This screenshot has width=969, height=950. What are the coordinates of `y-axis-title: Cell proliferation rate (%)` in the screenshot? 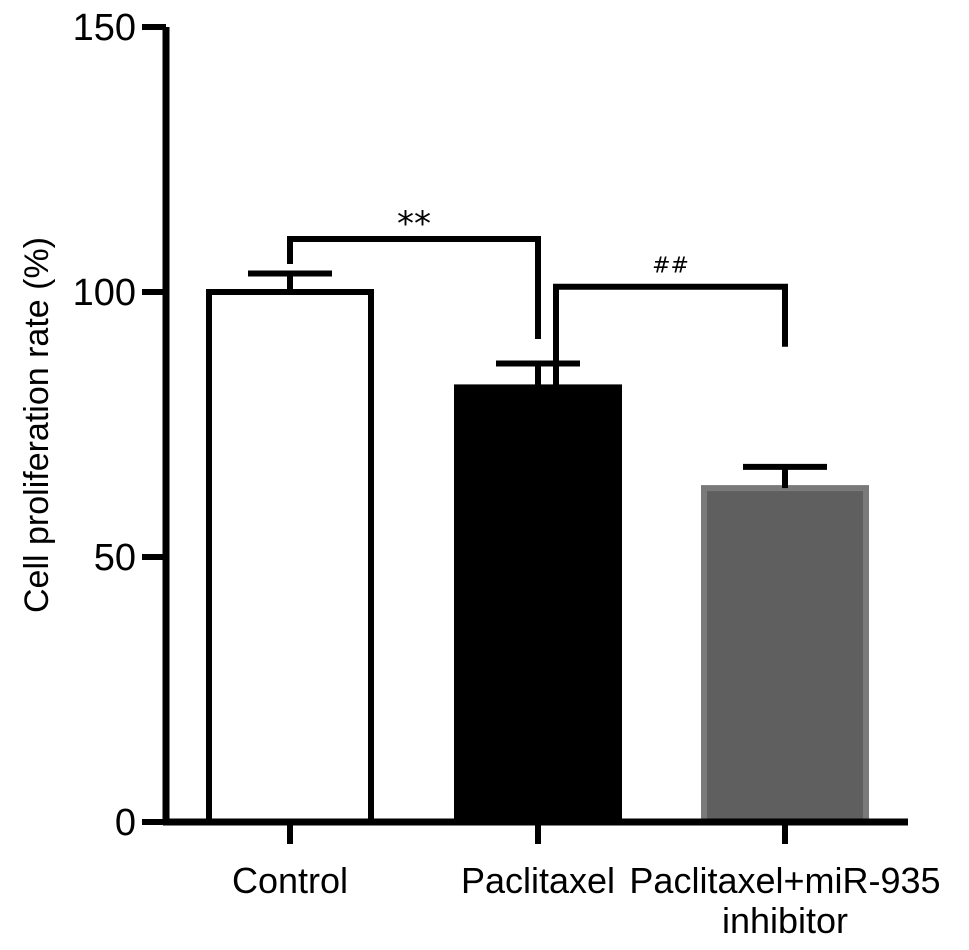 It's located at (37, 425).